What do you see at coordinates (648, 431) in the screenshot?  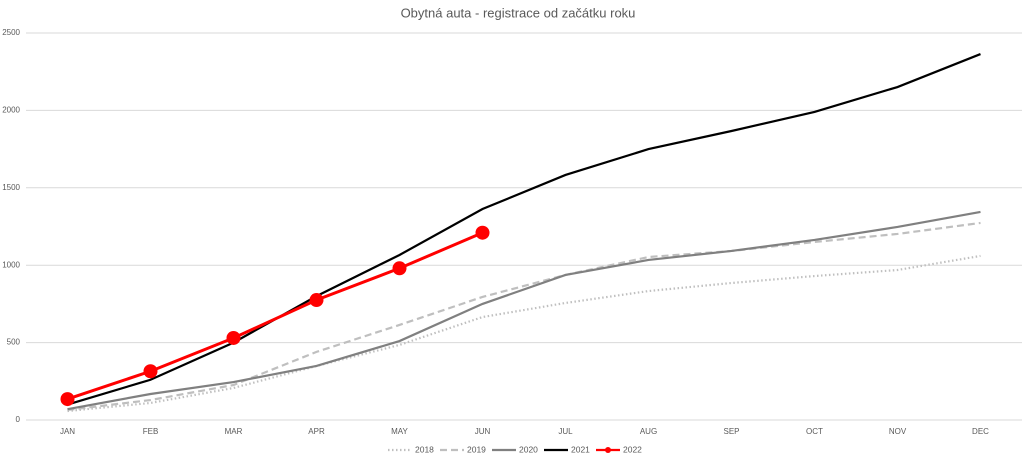 I see `x-tick-label: AUG` at bounding box center [648, 431].